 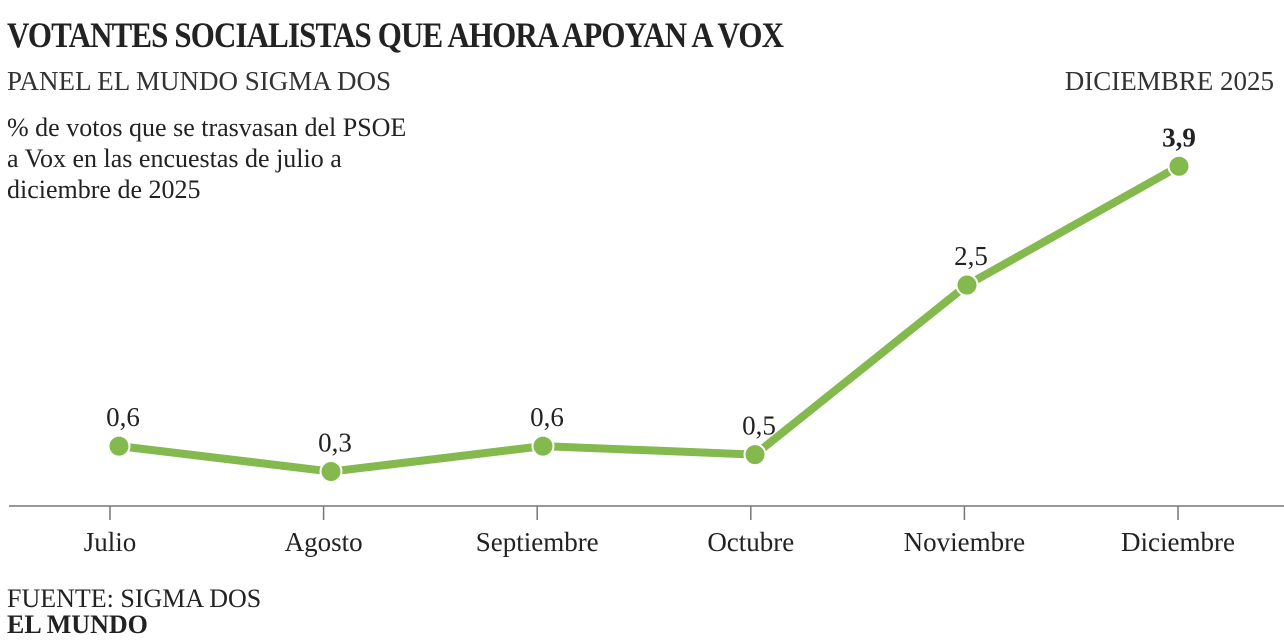 What do you see at coordinates (335, 443) in the screenshot?
I see `data-label: 0,3` at bounding box center [335, 443].